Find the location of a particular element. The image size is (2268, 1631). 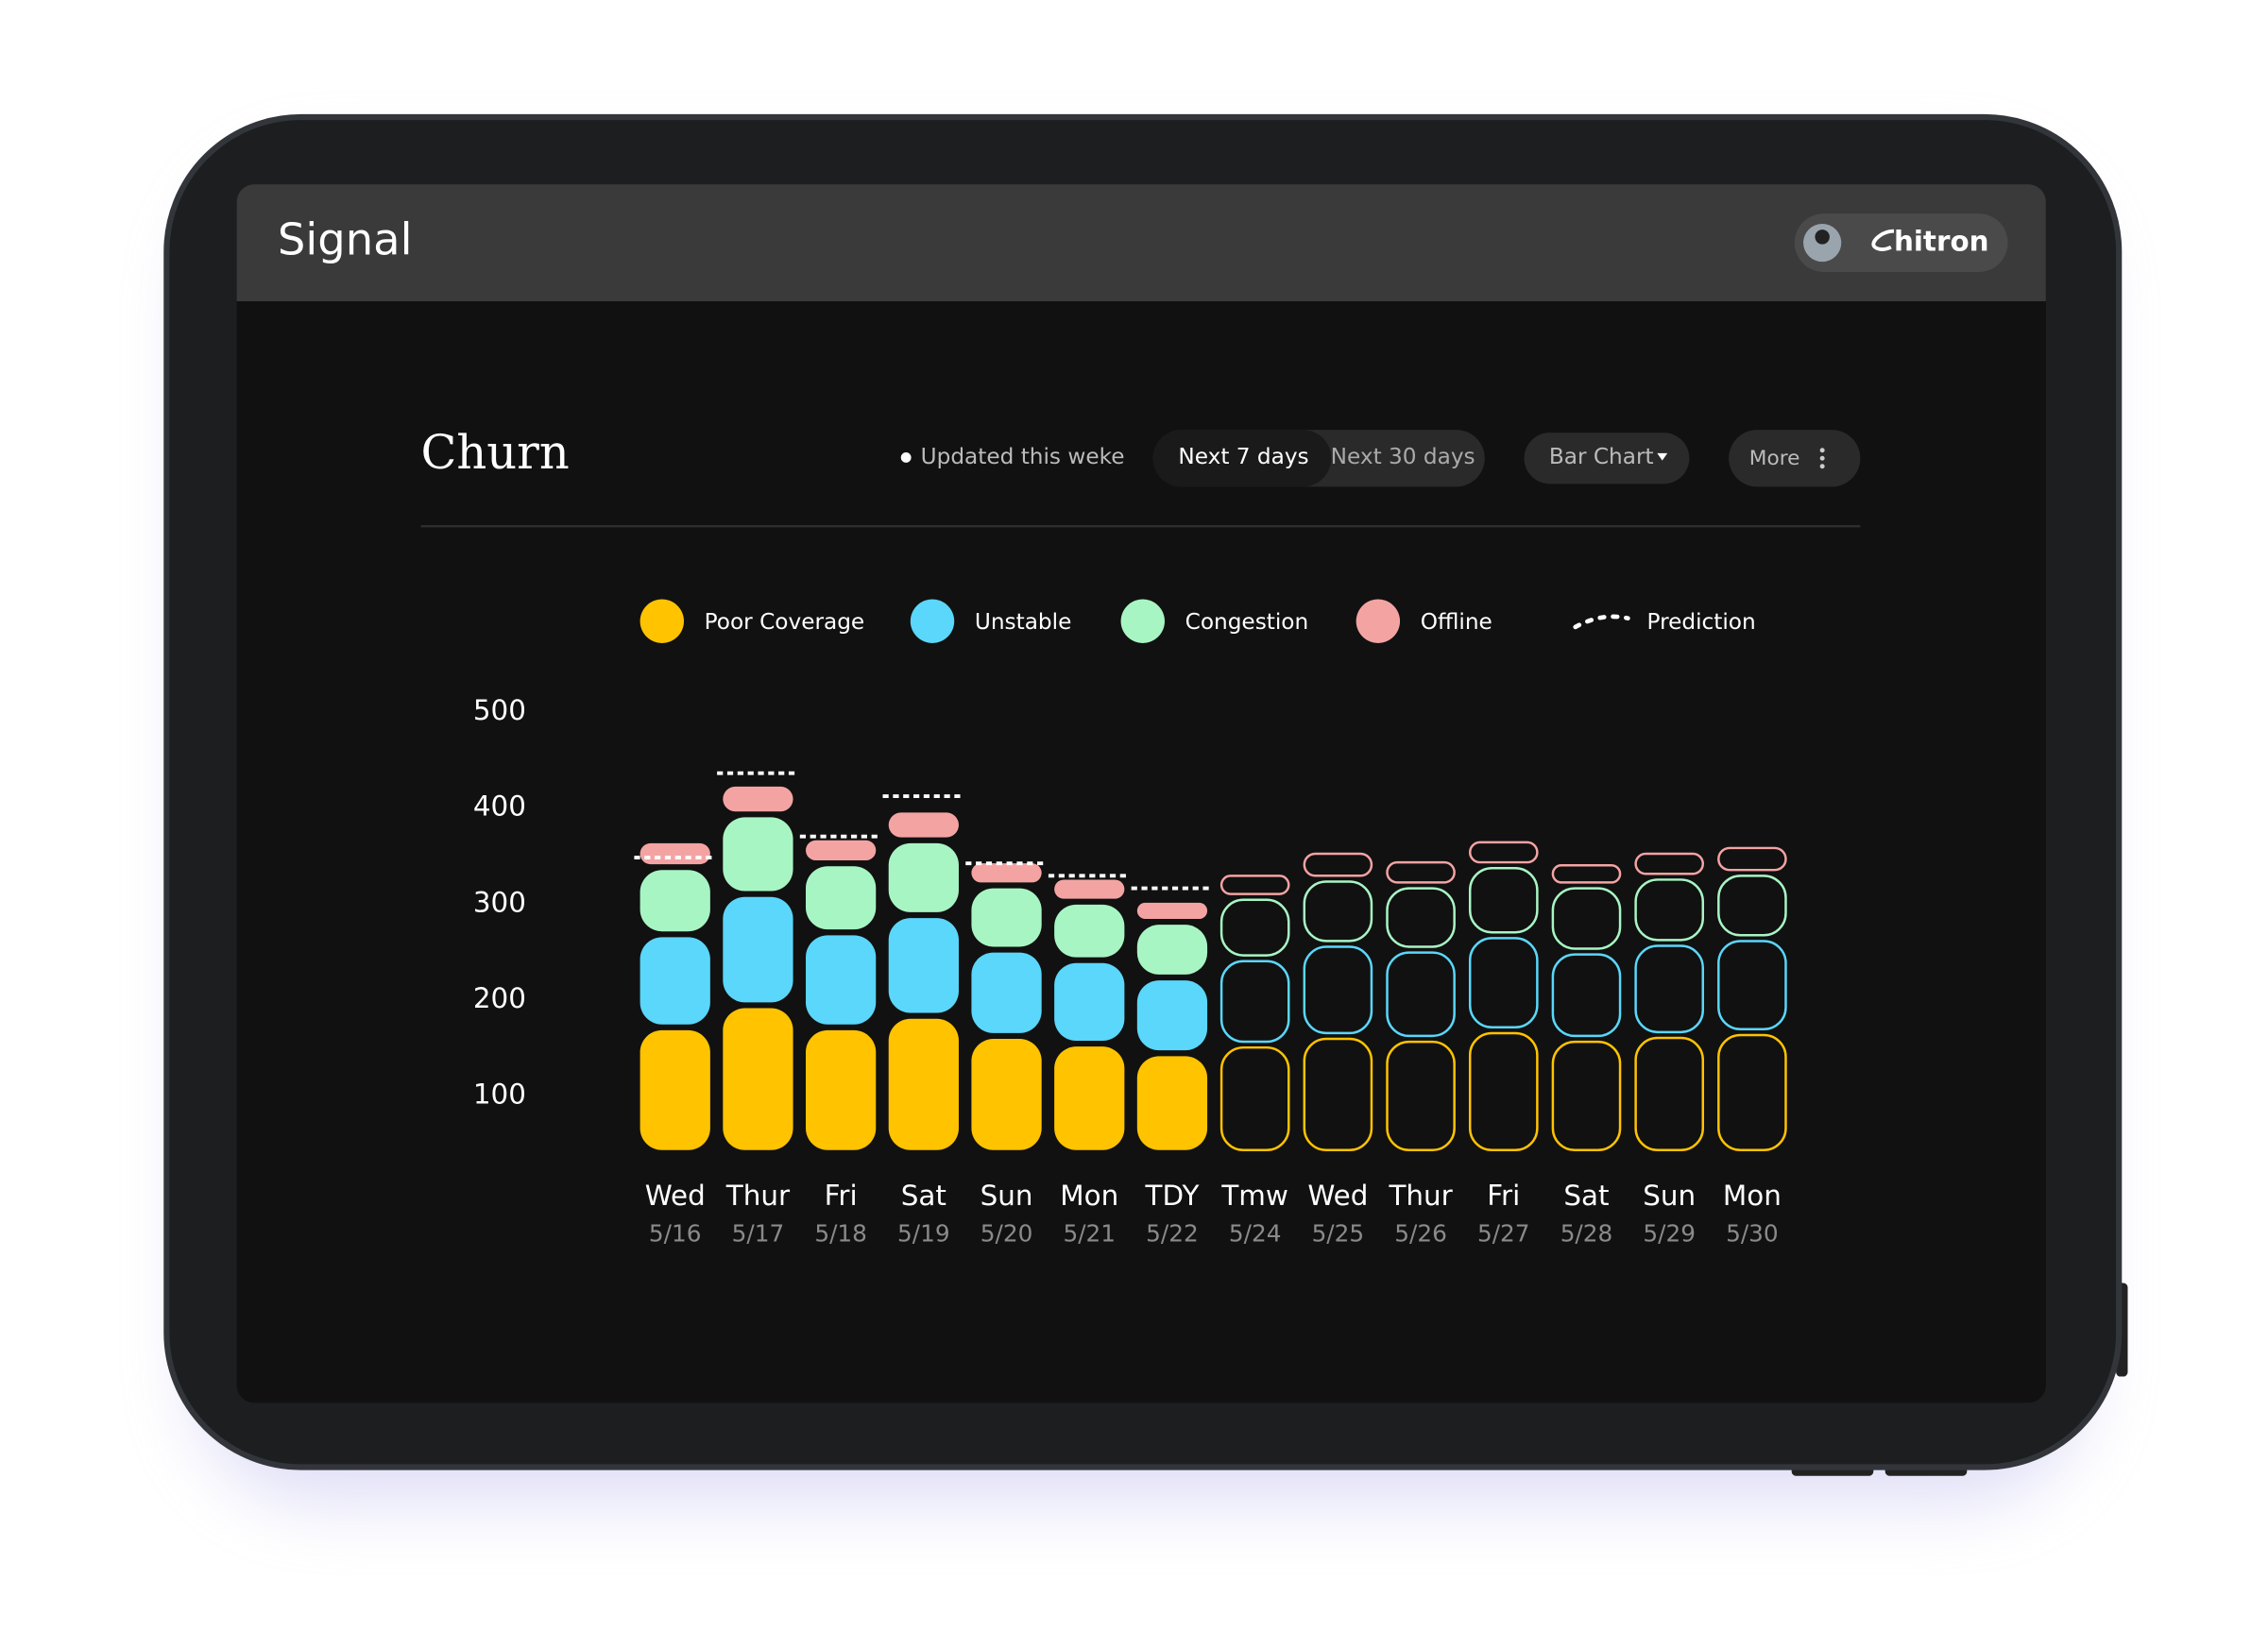

avatar-head is located at coordinates (1822, 237).